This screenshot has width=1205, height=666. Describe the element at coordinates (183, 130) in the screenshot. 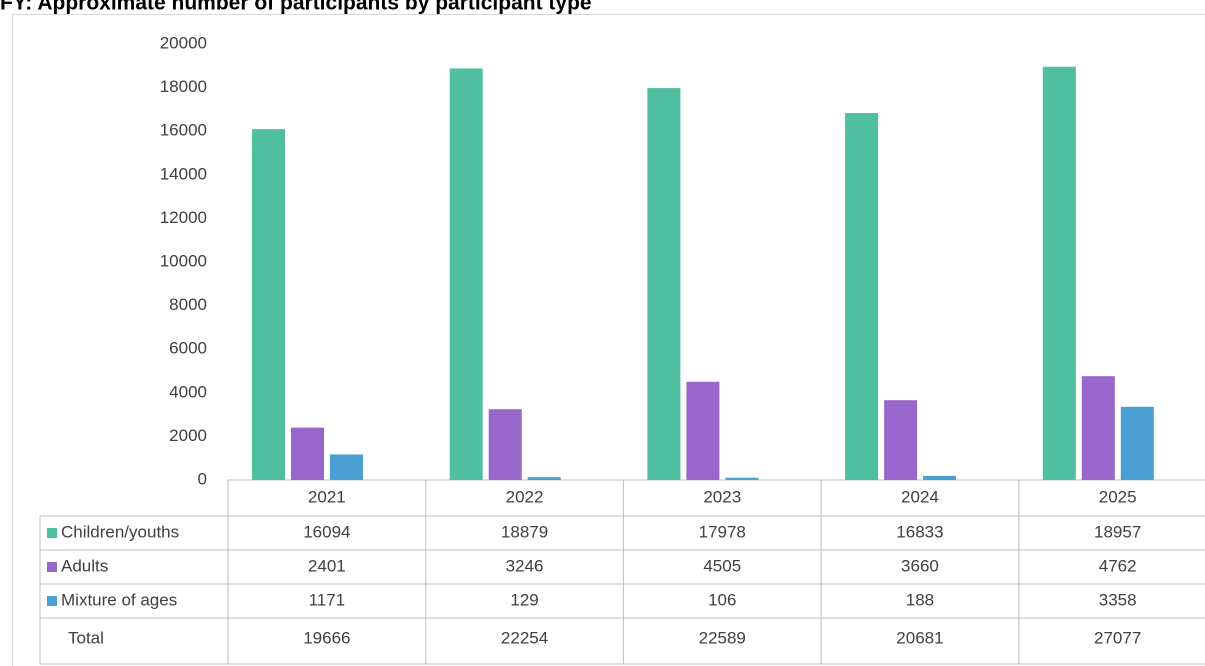

I see `y-tick-label: 16000` at that location.